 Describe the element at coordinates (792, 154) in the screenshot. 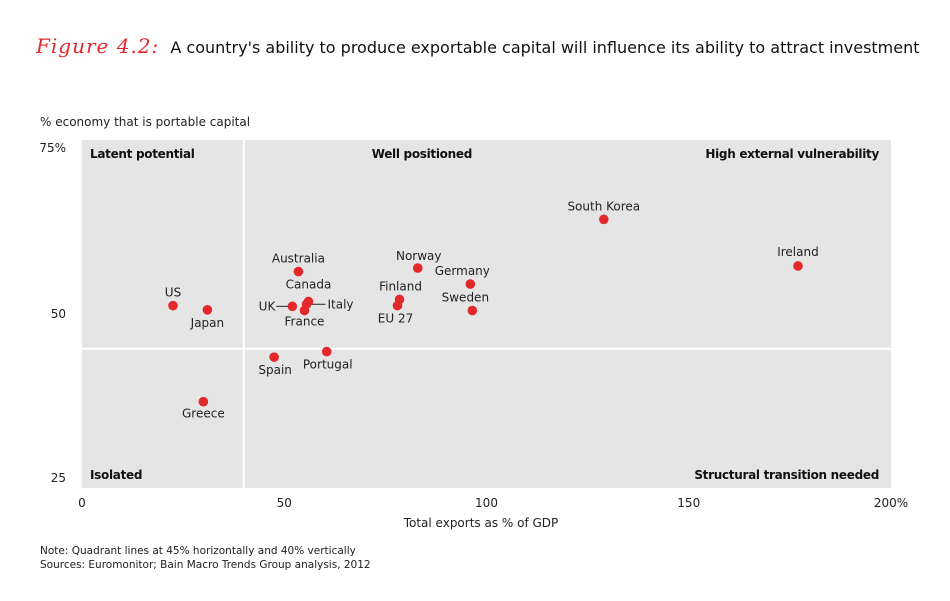

I see `quadrant-label-high-external-vulnerability: High external vulnerability` at that location.